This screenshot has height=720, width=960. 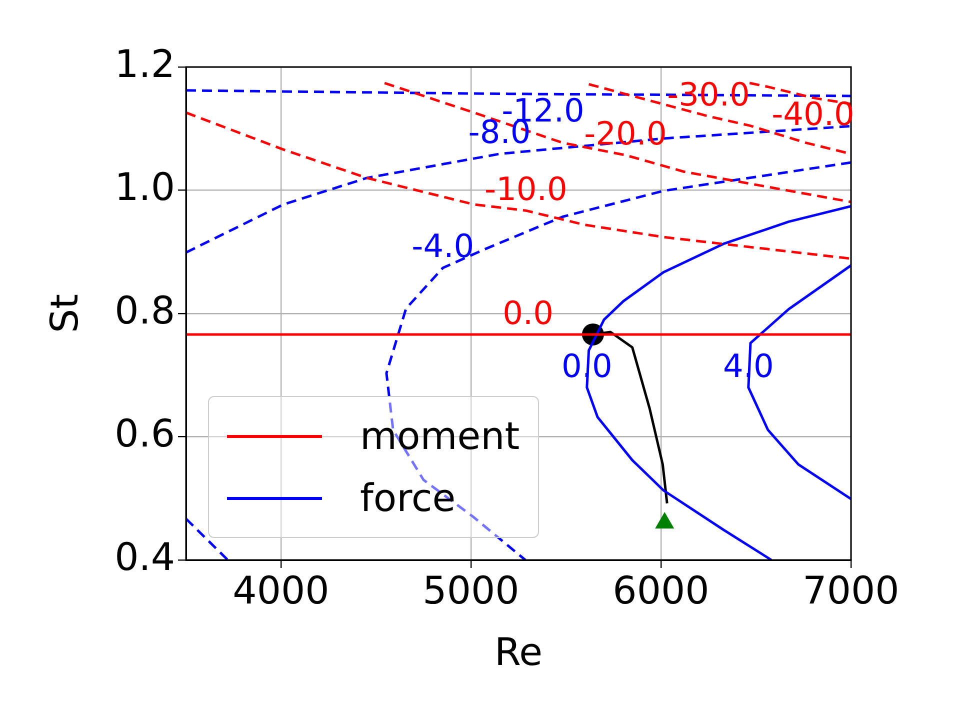 What do you see at coordinates (144, 556) in the screenshot?
I see `y-tick-label: 0.4` at bounding box center [144, 556].